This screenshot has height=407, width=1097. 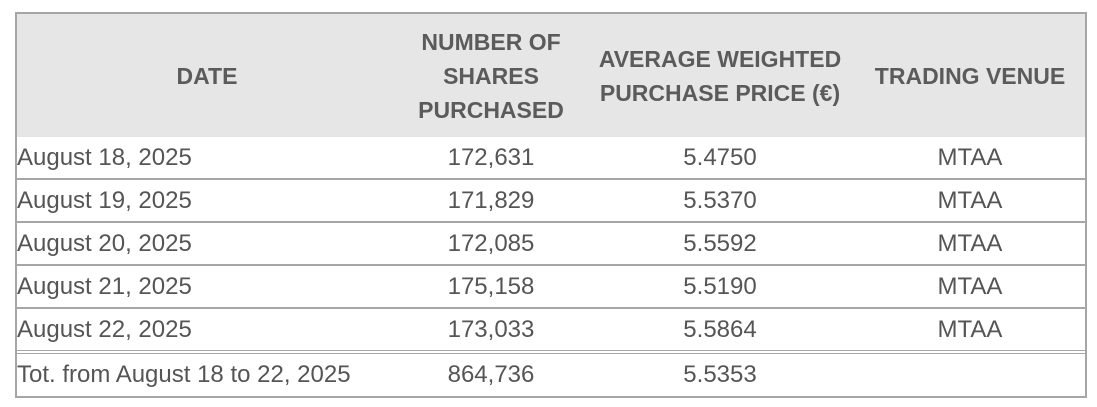 I want to click on cell-price: 5.5592, so click(x=720, y=243).